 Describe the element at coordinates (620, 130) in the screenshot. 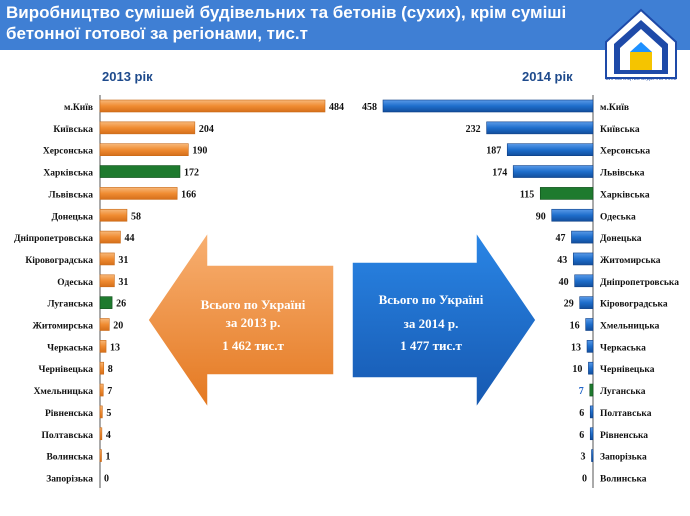

I see `right-category-label: Київська` at that location.